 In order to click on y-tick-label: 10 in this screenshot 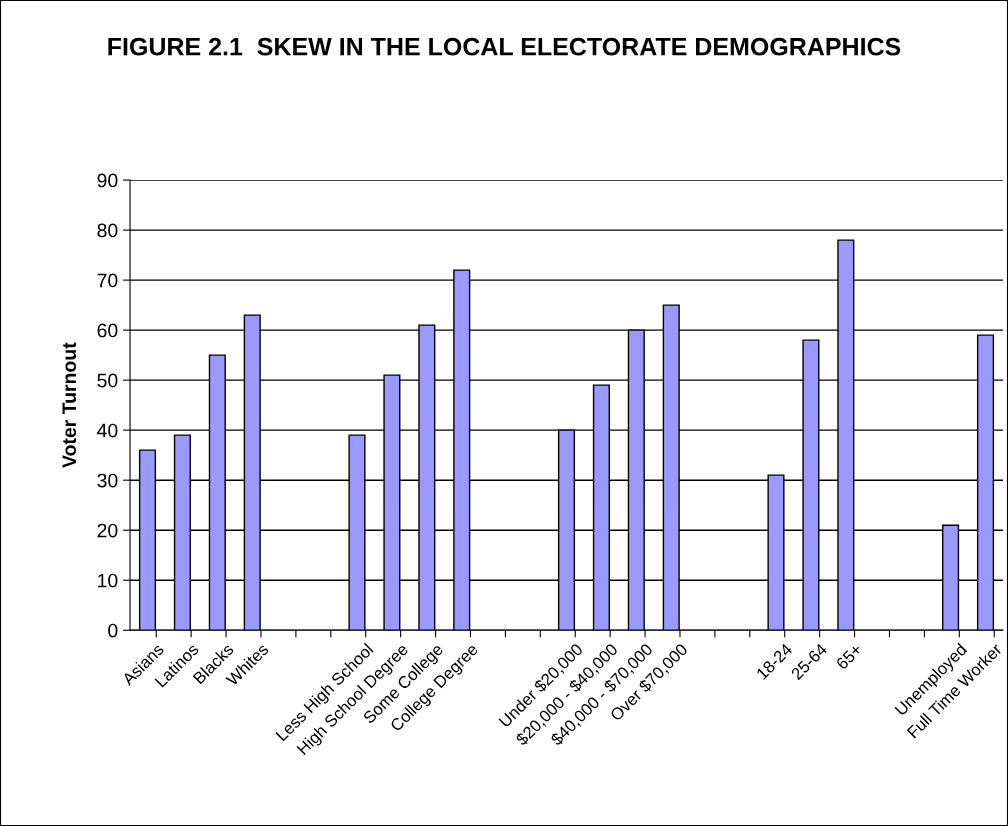, I will do `click(108, 580)`.